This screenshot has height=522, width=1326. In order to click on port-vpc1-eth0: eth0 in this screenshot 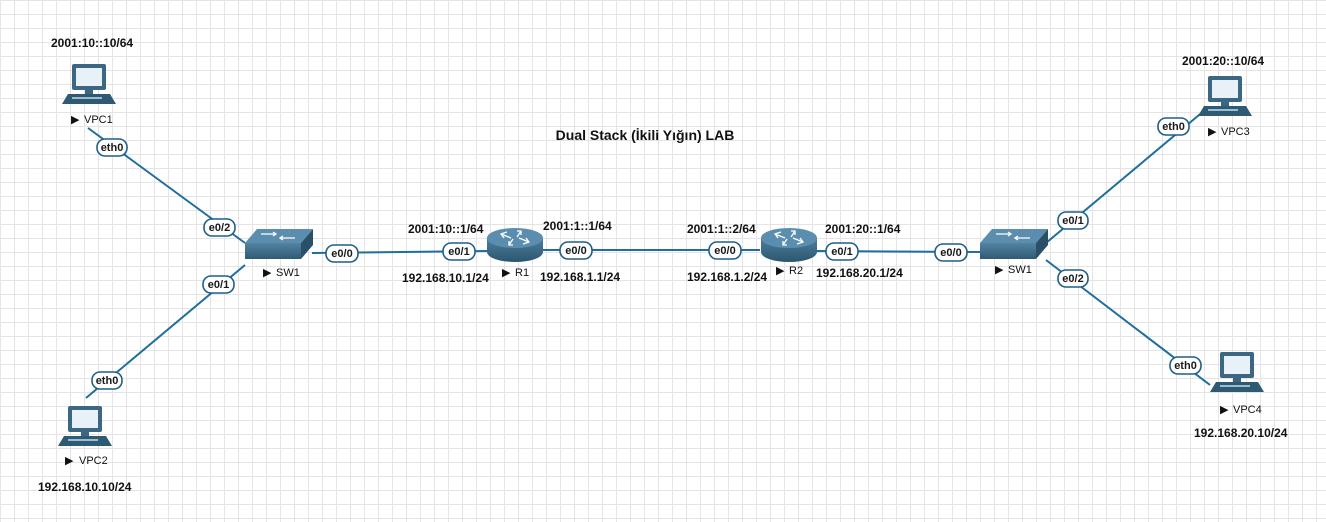, I will do `click(112, 147)`.